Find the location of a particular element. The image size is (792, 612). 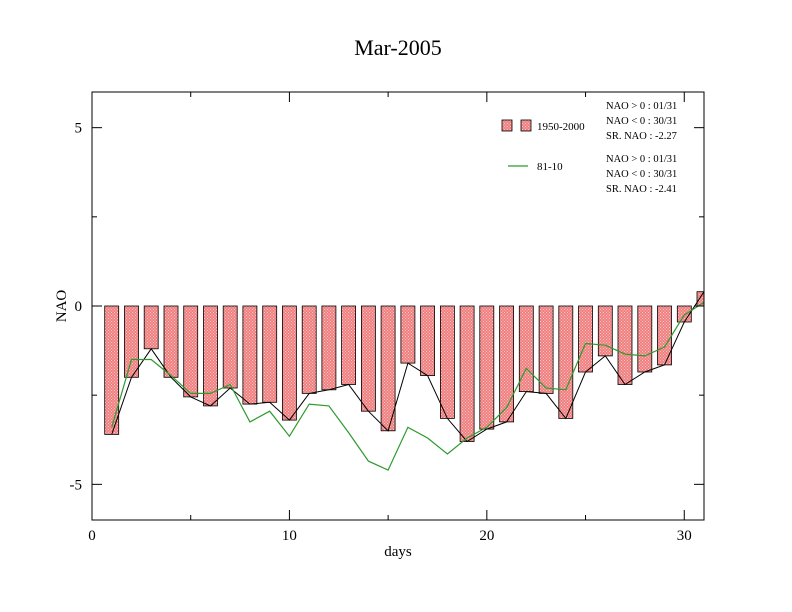

x-tick-label-0: 0 is located at coordinates (92, 536).